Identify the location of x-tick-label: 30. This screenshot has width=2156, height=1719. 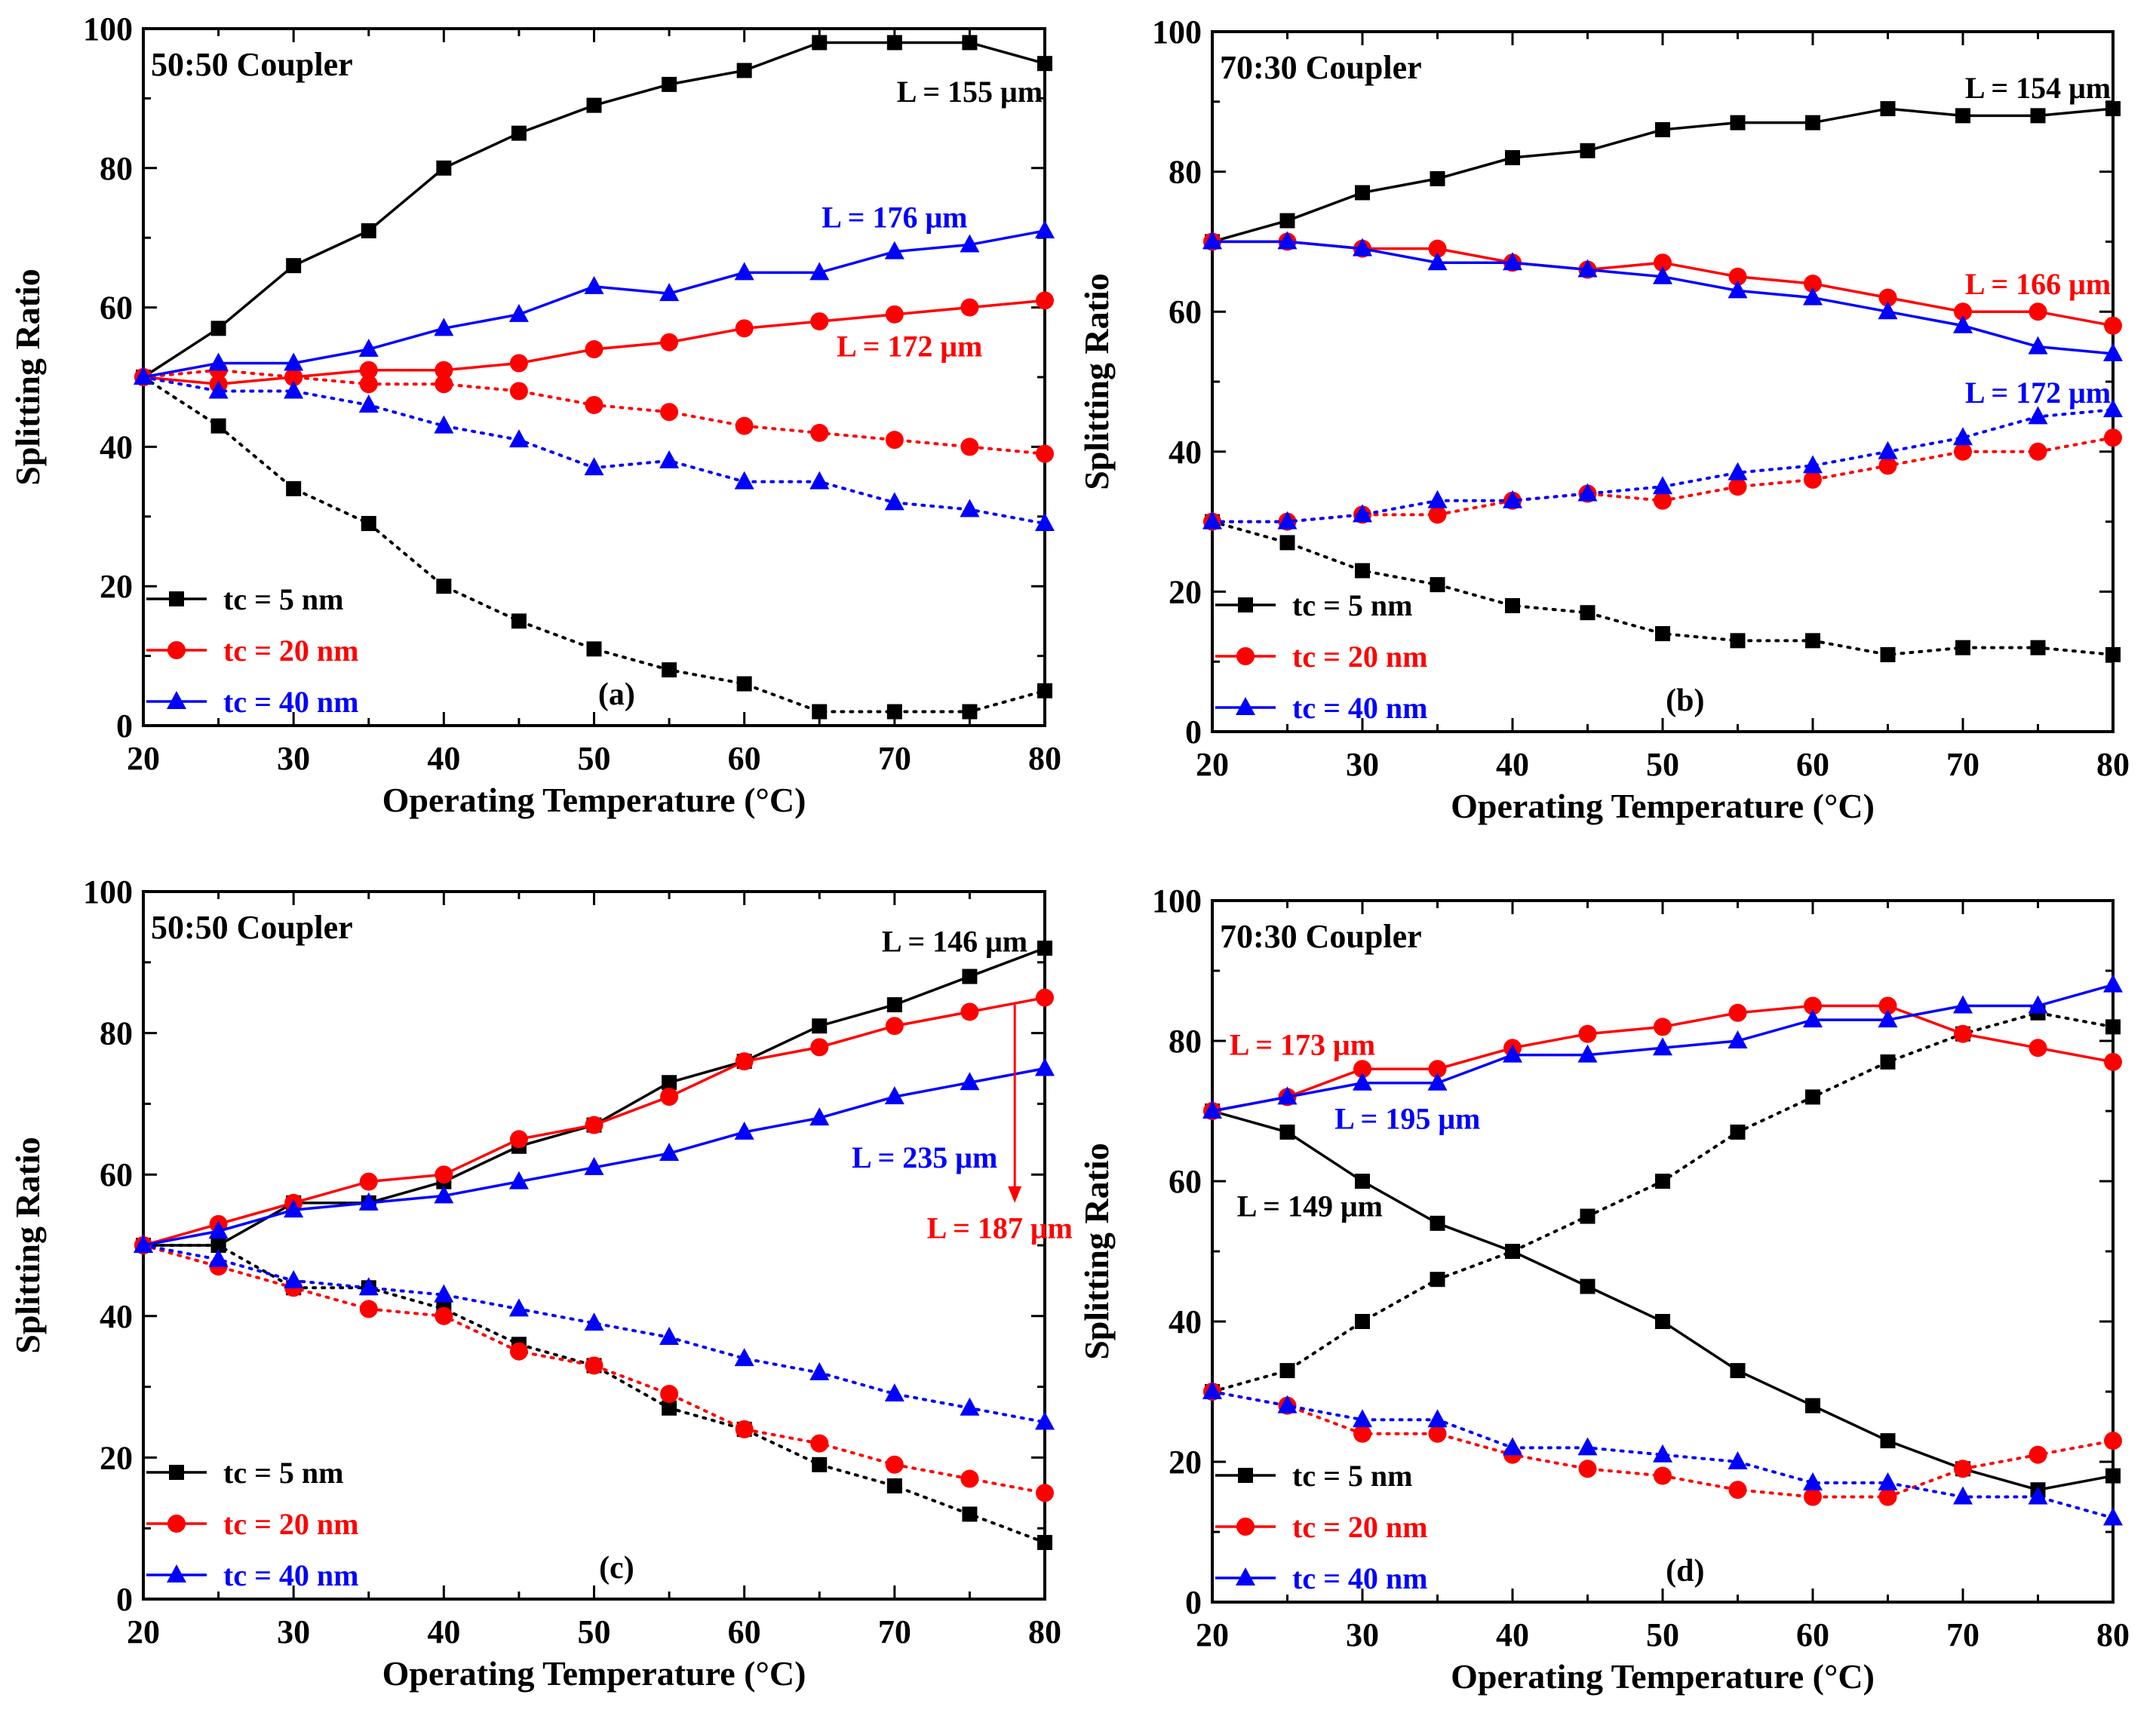
(1362, 1634).